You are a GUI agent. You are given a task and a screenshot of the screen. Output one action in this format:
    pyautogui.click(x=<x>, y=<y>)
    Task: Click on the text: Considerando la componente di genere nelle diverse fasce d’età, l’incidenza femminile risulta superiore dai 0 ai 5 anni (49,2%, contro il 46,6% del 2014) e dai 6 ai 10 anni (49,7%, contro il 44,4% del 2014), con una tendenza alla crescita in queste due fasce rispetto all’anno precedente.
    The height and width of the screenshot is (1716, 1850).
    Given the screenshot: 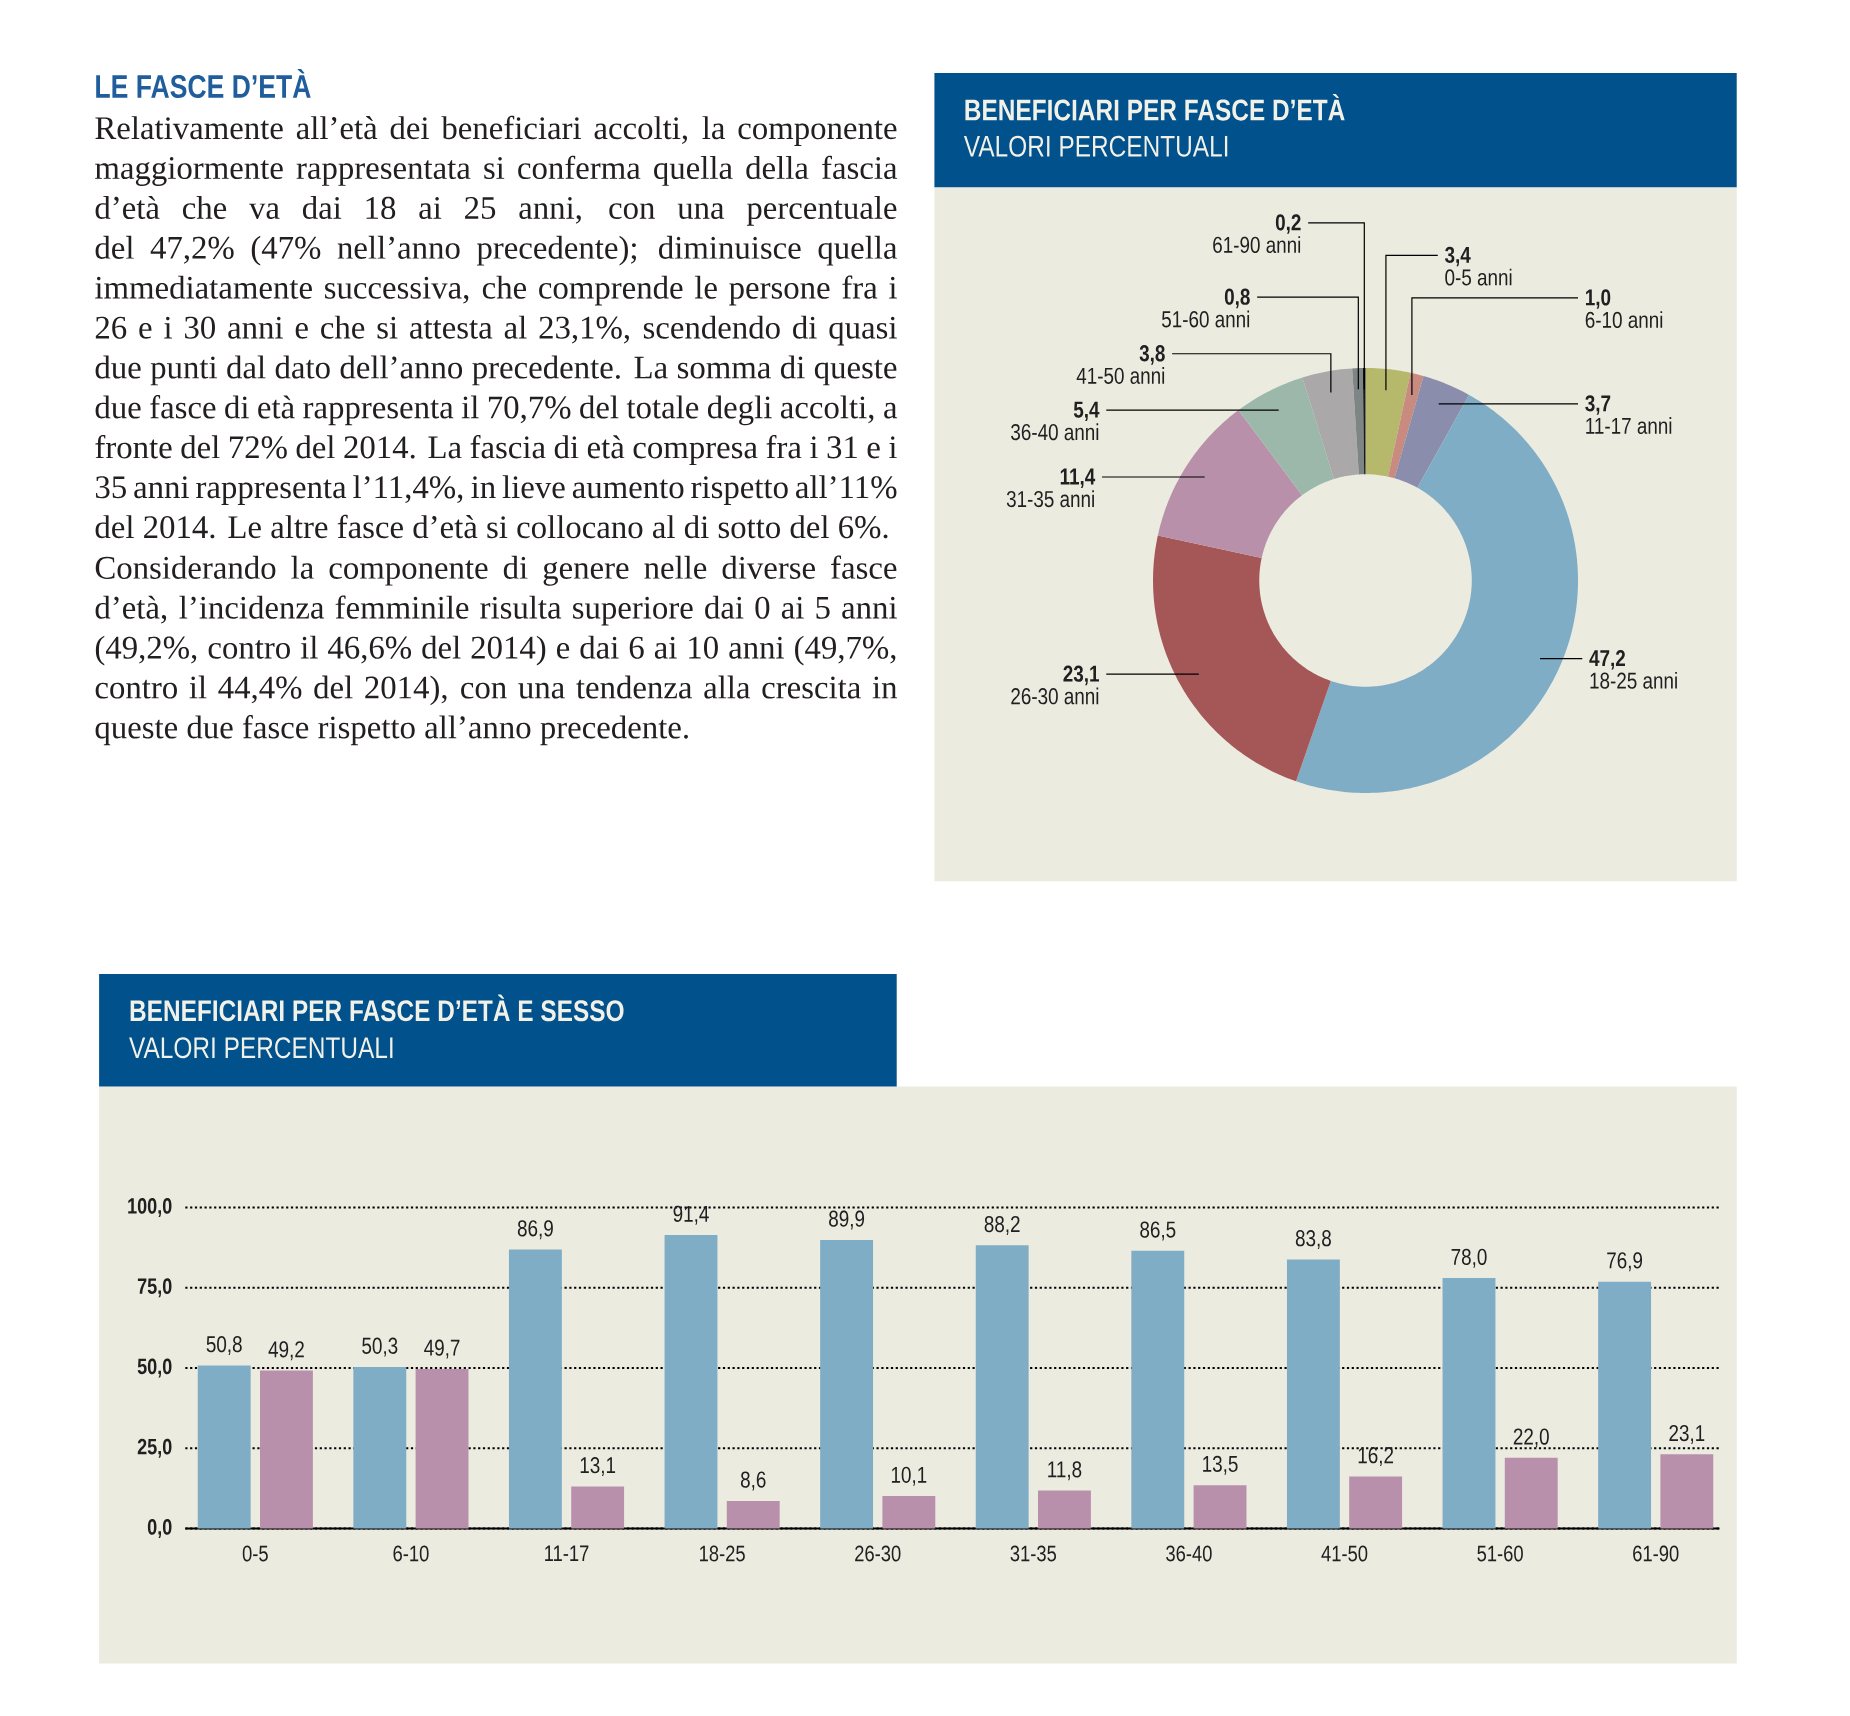 What is the action you would take?
    pyautogui.click(x=496, y=650)
    